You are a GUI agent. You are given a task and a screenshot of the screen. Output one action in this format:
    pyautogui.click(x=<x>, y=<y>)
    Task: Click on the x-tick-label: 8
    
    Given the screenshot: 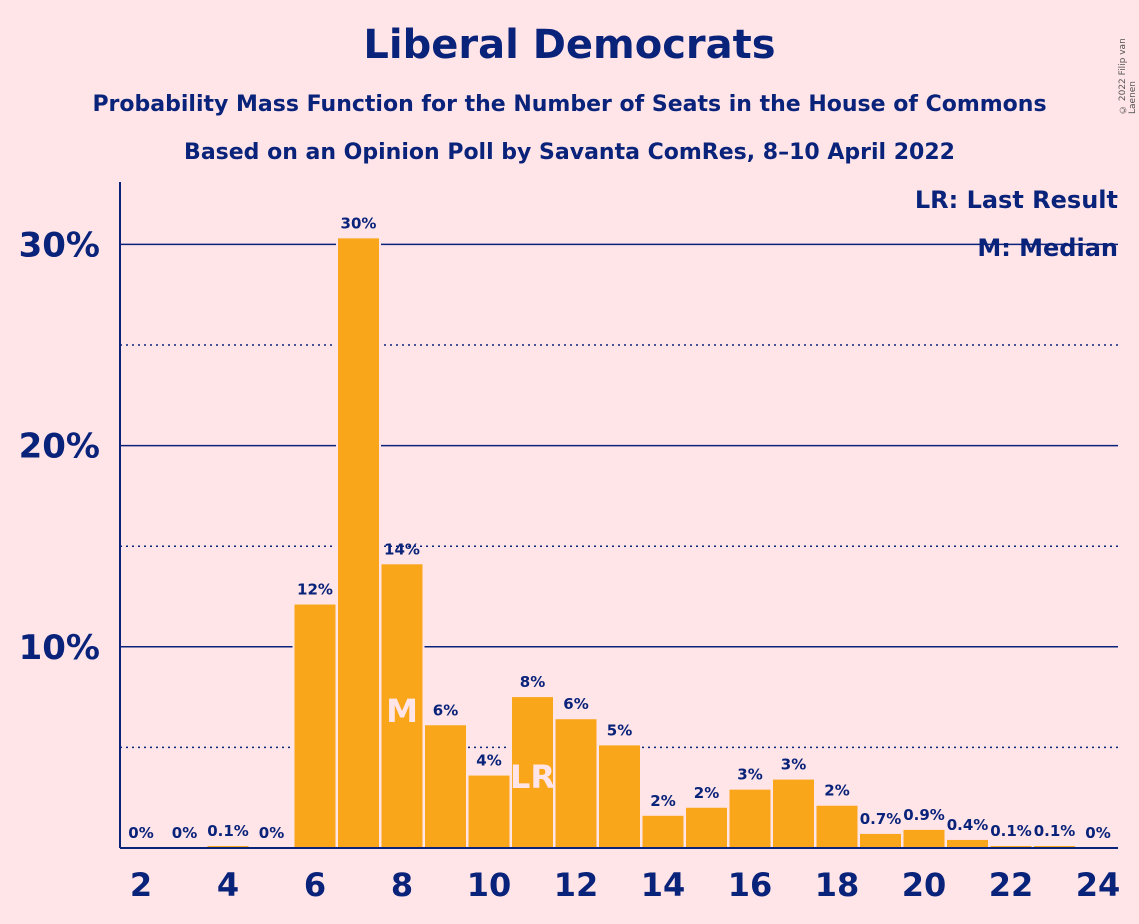 What is the action you would take?
    pyautogui.click(x=402, y=885)
    